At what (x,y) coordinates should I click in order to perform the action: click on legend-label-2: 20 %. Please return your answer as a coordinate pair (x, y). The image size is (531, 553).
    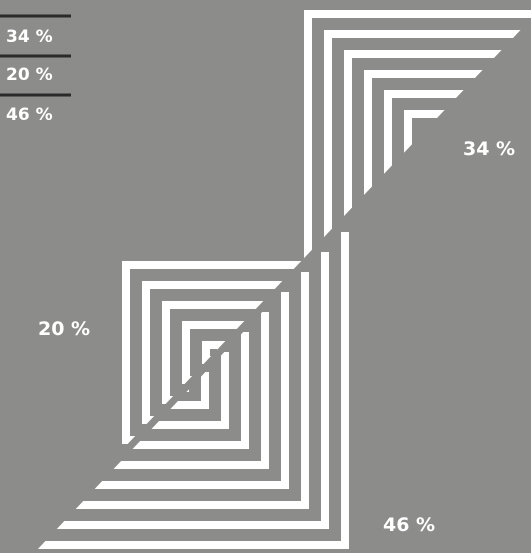
    Looking at the image, I should click on (29, 75).